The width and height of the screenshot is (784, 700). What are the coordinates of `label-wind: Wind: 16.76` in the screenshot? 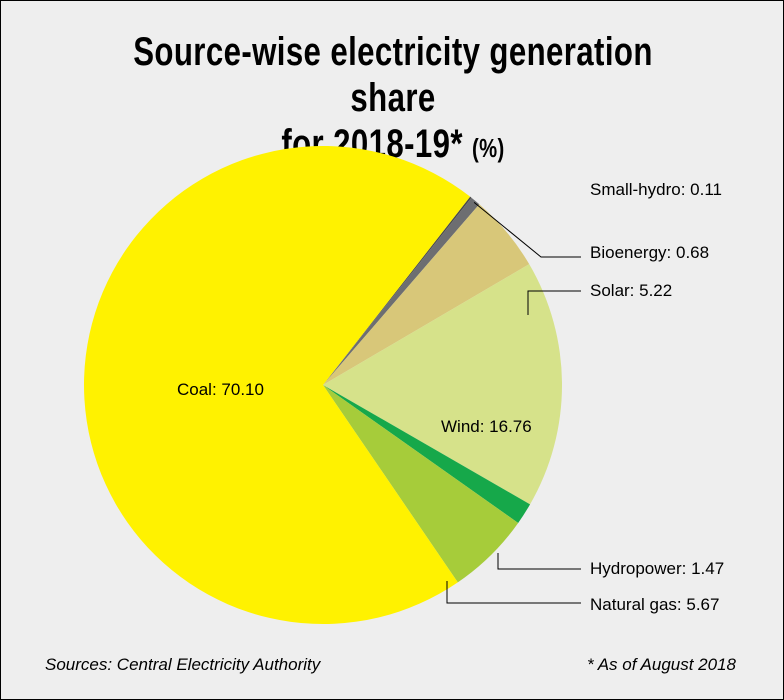 It's located at (486, 426).